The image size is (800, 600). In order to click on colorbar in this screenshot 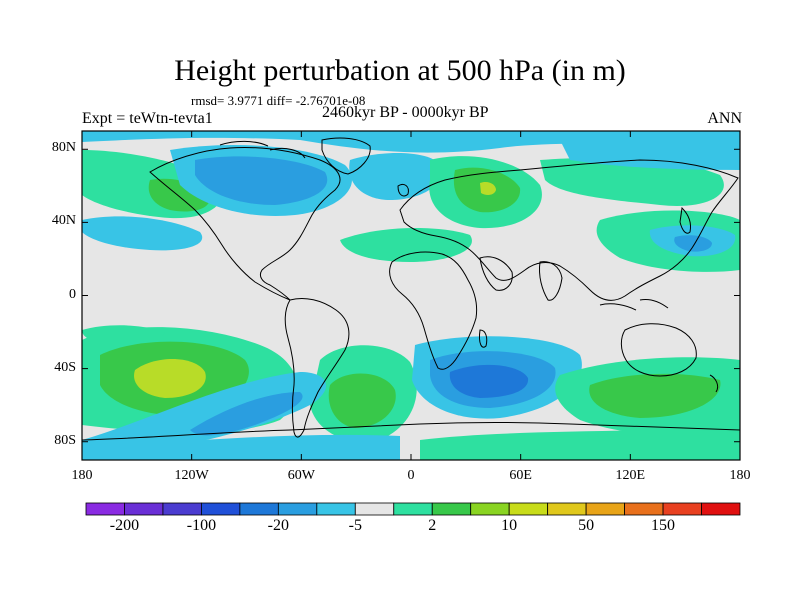, I will do `click(413, 509)`.